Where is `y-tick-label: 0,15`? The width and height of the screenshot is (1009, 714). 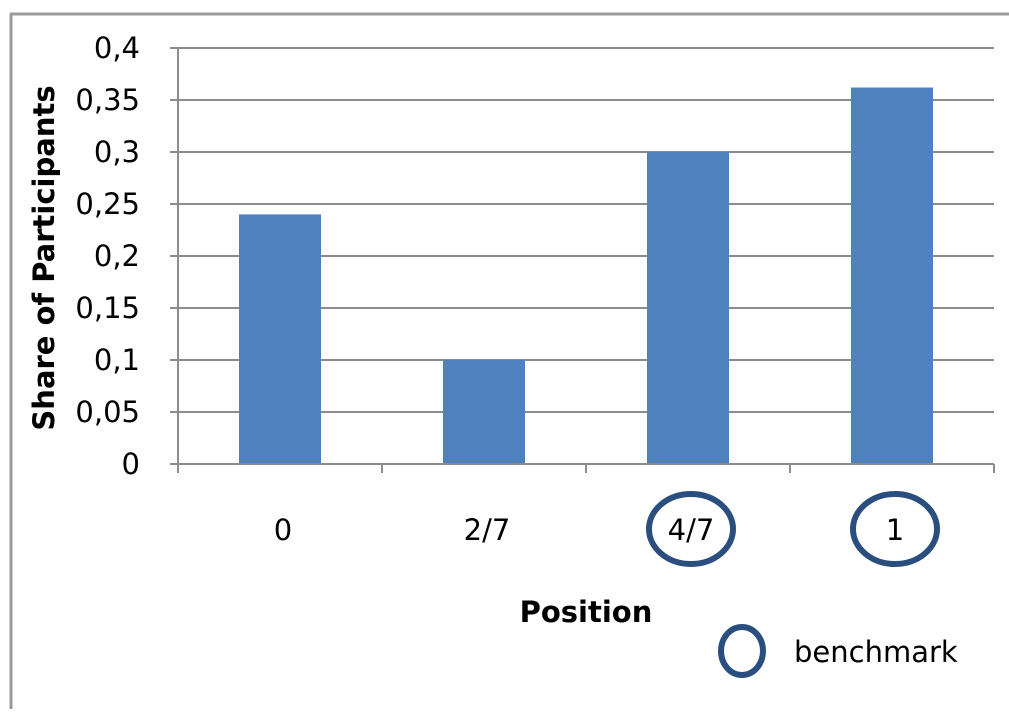
y-tick-label: 0,15 is located at coordinates (107, 308).